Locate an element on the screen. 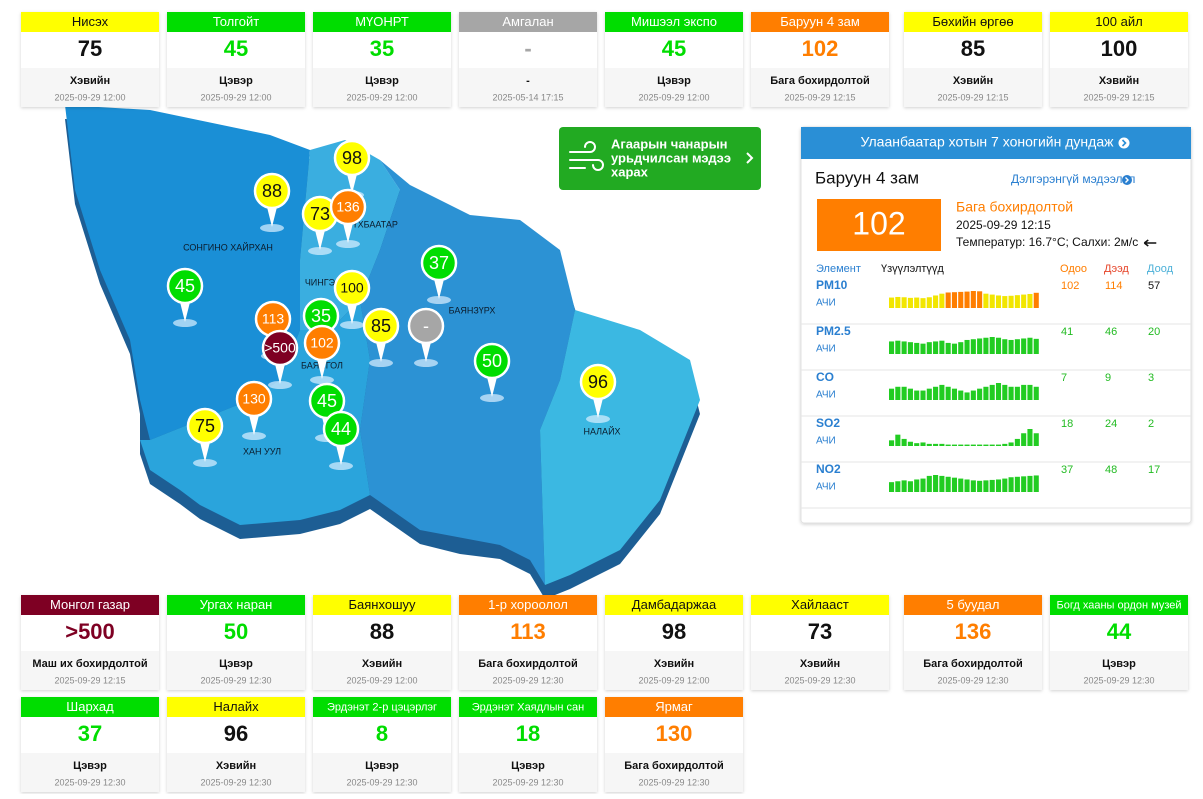 The width and height of the screenshot is (1203, 799). map-marker: - is located at coordinates (426, 337).